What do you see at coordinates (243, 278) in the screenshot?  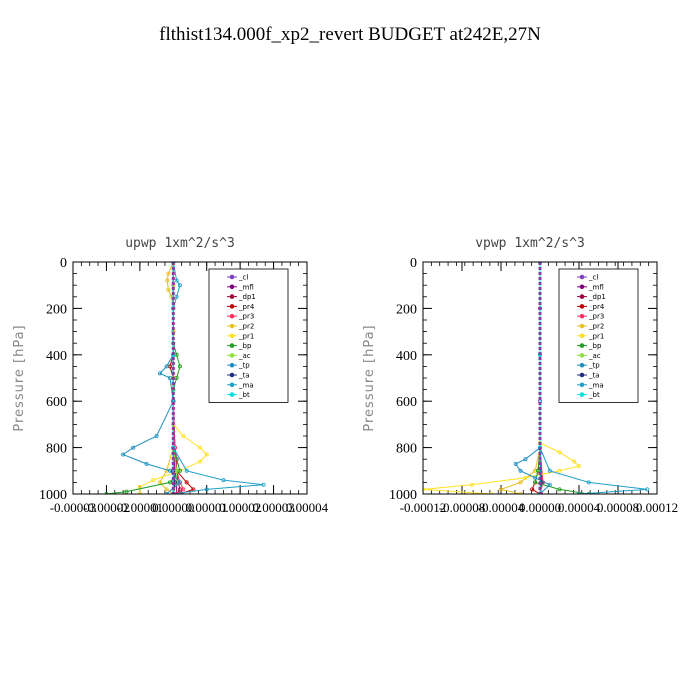 I see `legend-label: _cl` at bounding box center [243, 278].